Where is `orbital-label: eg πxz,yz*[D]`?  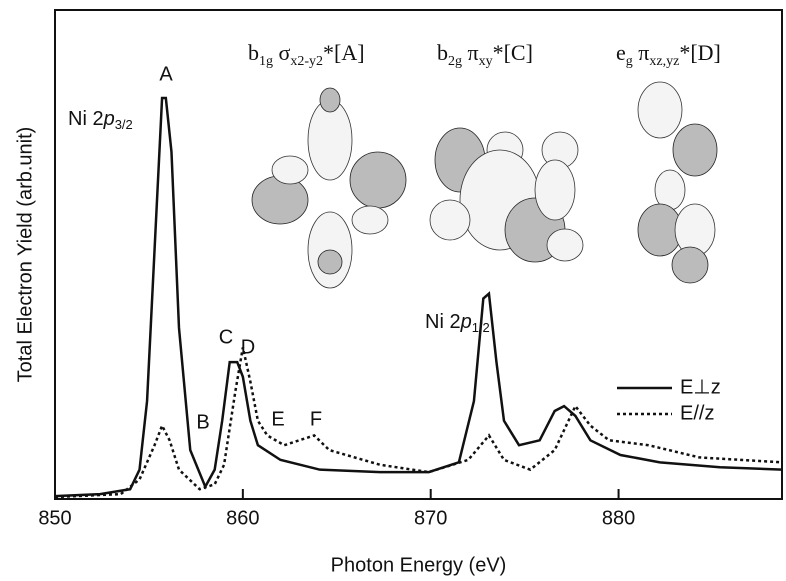 orbital-label: eg πxz,yz*[D] is located at coordinates (668, 54).